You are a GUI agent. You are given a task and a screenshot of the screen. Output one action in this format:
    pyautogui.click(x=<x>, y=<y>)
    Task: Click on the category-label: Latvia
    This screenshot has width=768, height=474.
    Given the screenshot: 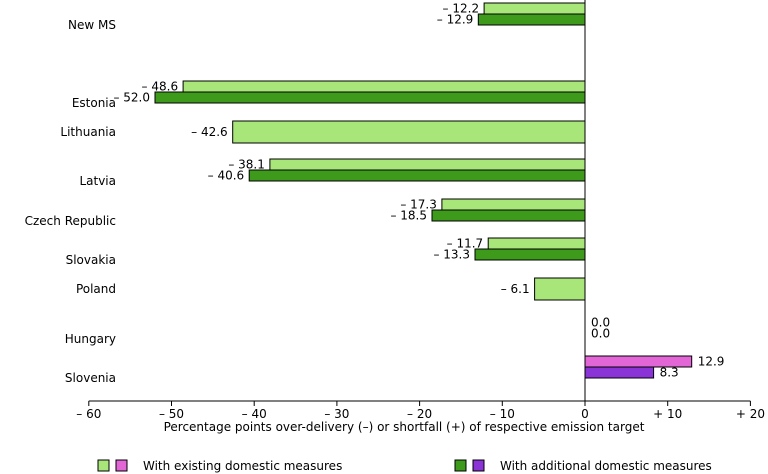 What is the action you would take?
    pyautogui.click(x=97, y=181)
    